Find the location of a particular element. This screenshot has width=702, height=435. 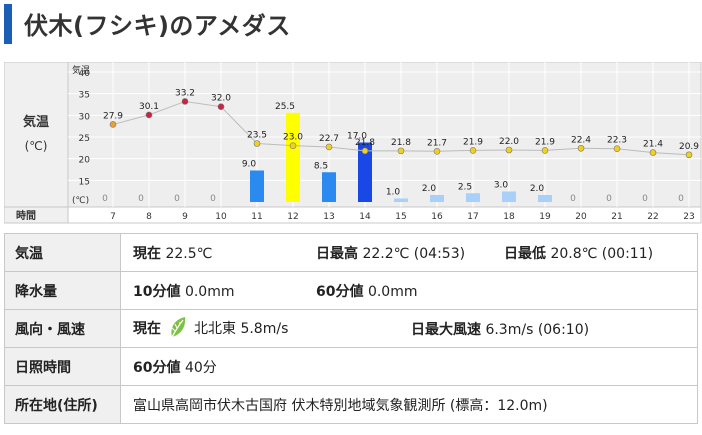

leaf-icon is located at coordinates (178, 329).